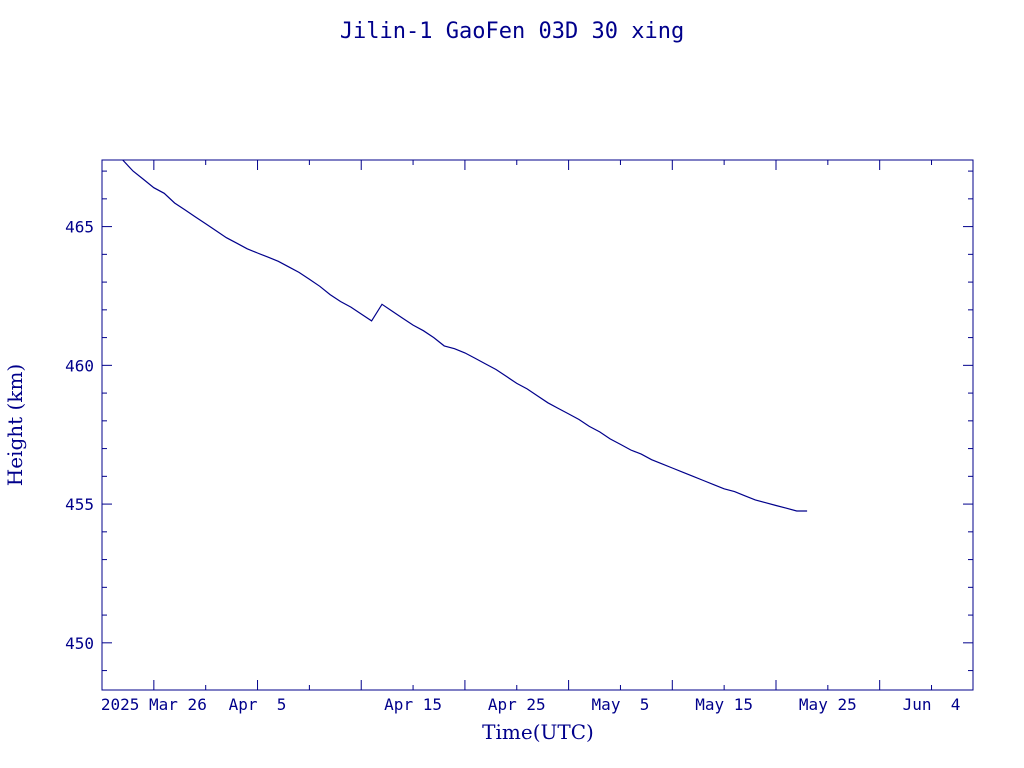  What do you see at coordinates (258, 704) in the screenshot?
I see `x-tick-label: Apr 5` at bounding box center [258, 704].